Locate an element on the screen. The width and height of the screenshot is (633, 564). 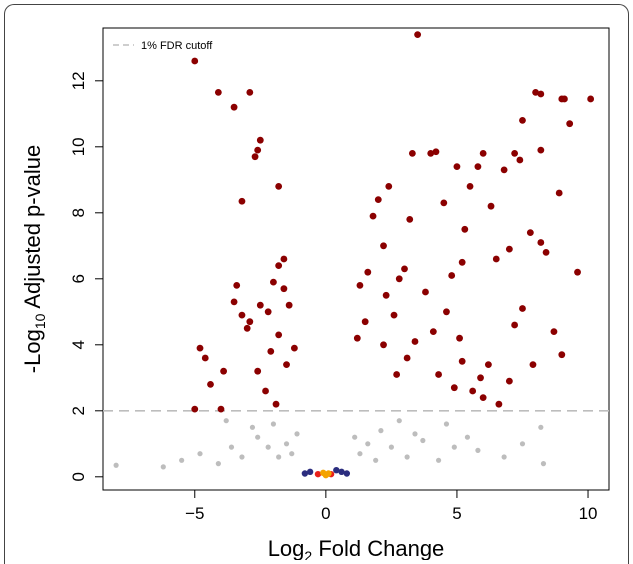
legend-label: 1% FDR cutoff is located at coordinates (177, 46).